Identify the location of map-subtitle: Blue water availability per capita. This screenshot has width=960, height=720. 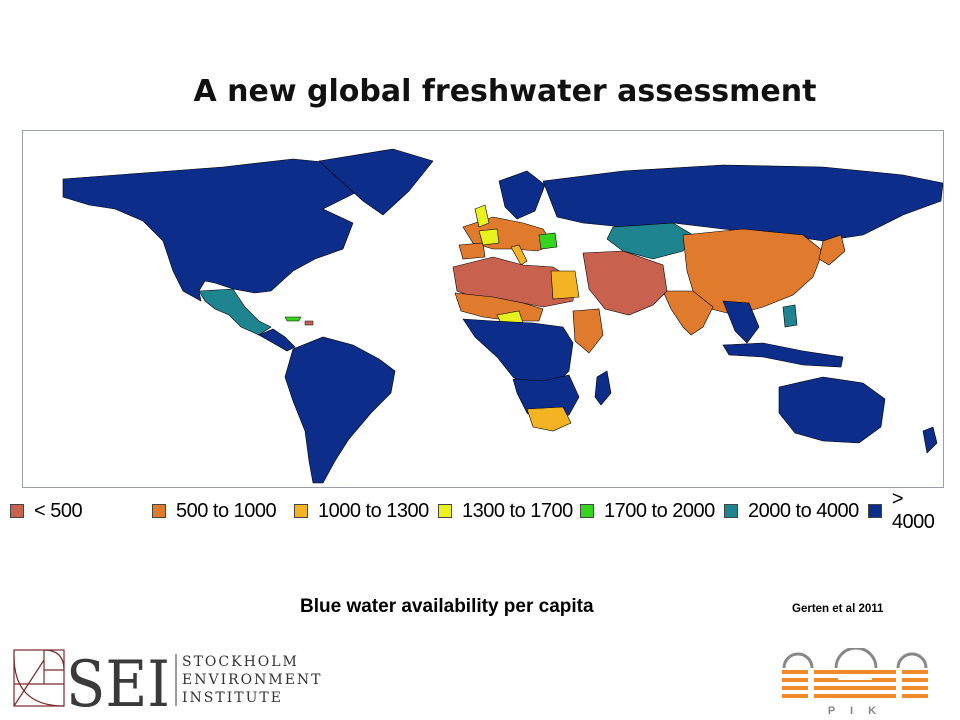
(447, 606).